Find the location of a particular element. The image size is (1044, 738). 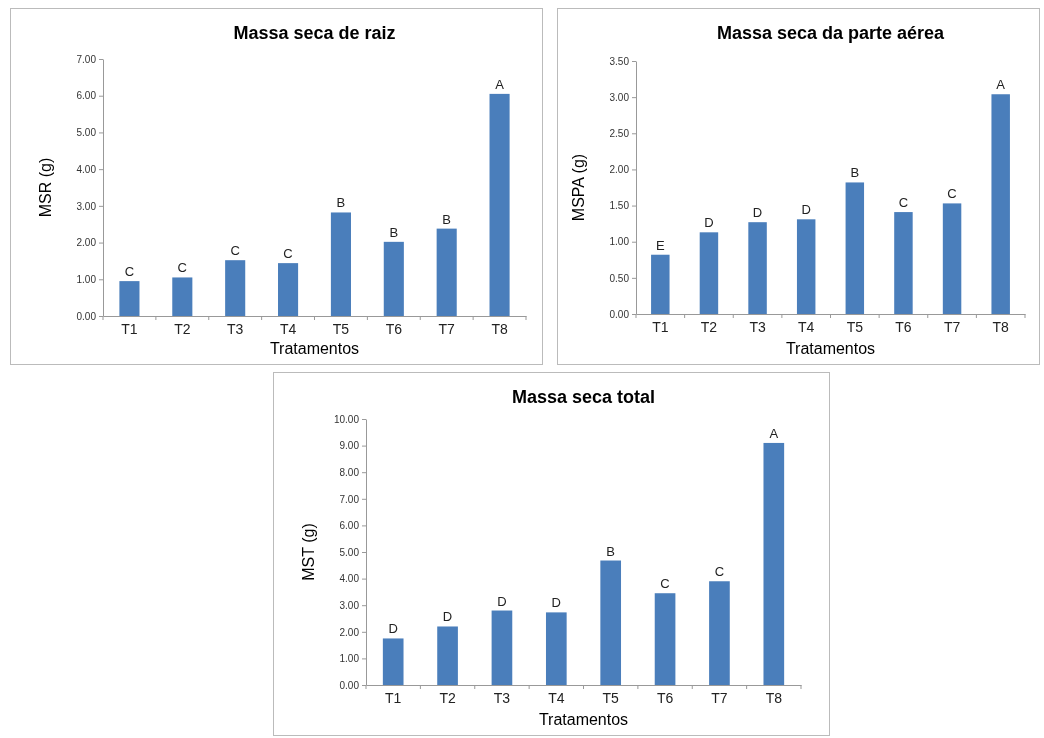

chart-title: Massa seca total is located at coordinates (583, 397).